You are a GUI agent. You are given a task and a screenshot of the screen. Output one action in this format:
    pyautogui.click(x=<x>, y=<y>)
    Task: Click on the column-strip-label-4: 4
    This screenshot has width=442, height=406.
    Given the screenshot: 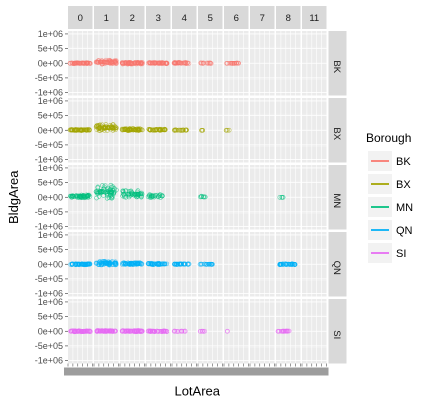 What is the action you would take?
    pyautogui.click(x=184, y=18)
    